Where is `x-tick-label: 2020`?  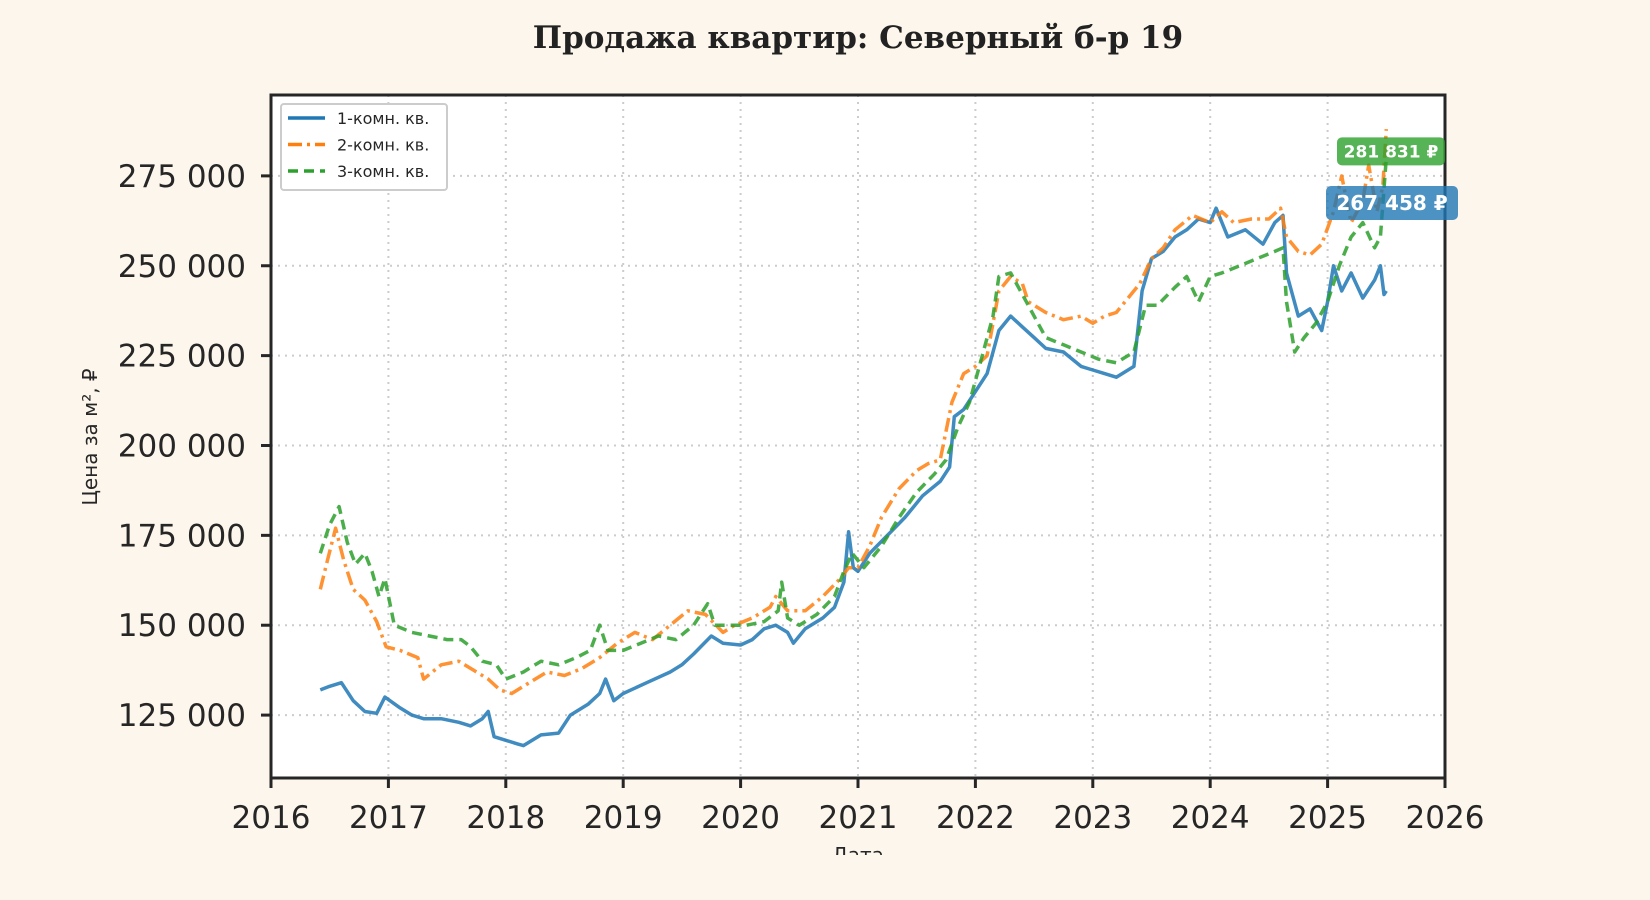
x-tick-label: 2020 is located at coordinates (740, 818).